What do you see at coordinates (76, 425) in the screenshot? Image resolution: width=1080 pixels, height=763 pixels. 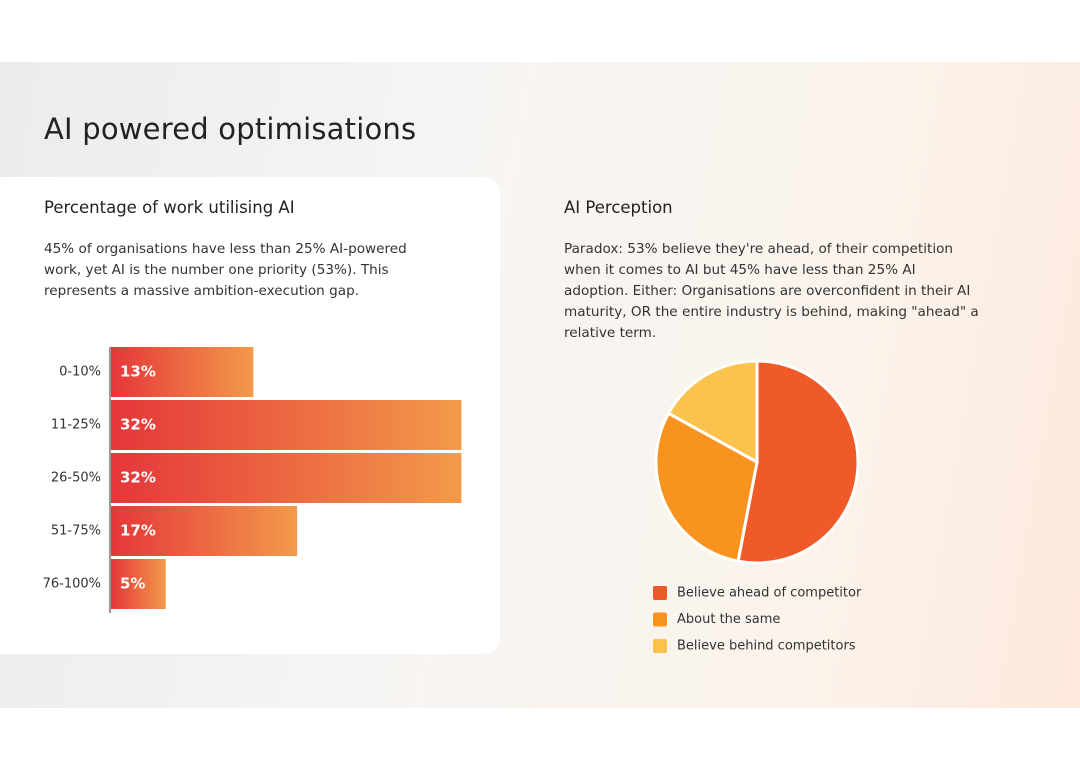 I see `y-tick-label: 11-25%` at bounding box center [76, 425].